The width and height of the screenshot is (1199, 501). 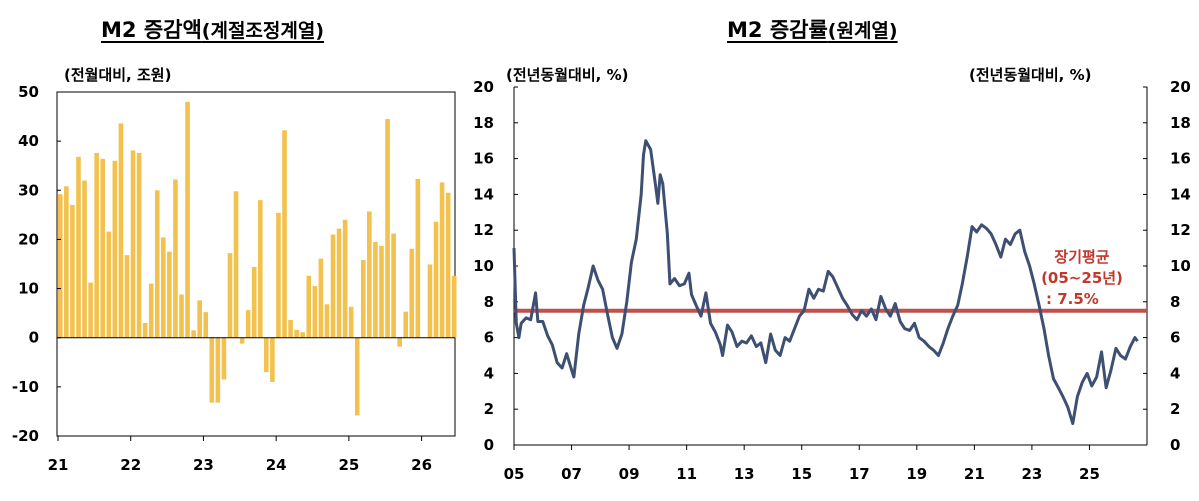 I want to click on right-y-tick-label-right: 18, so click(x=1180, y=123).